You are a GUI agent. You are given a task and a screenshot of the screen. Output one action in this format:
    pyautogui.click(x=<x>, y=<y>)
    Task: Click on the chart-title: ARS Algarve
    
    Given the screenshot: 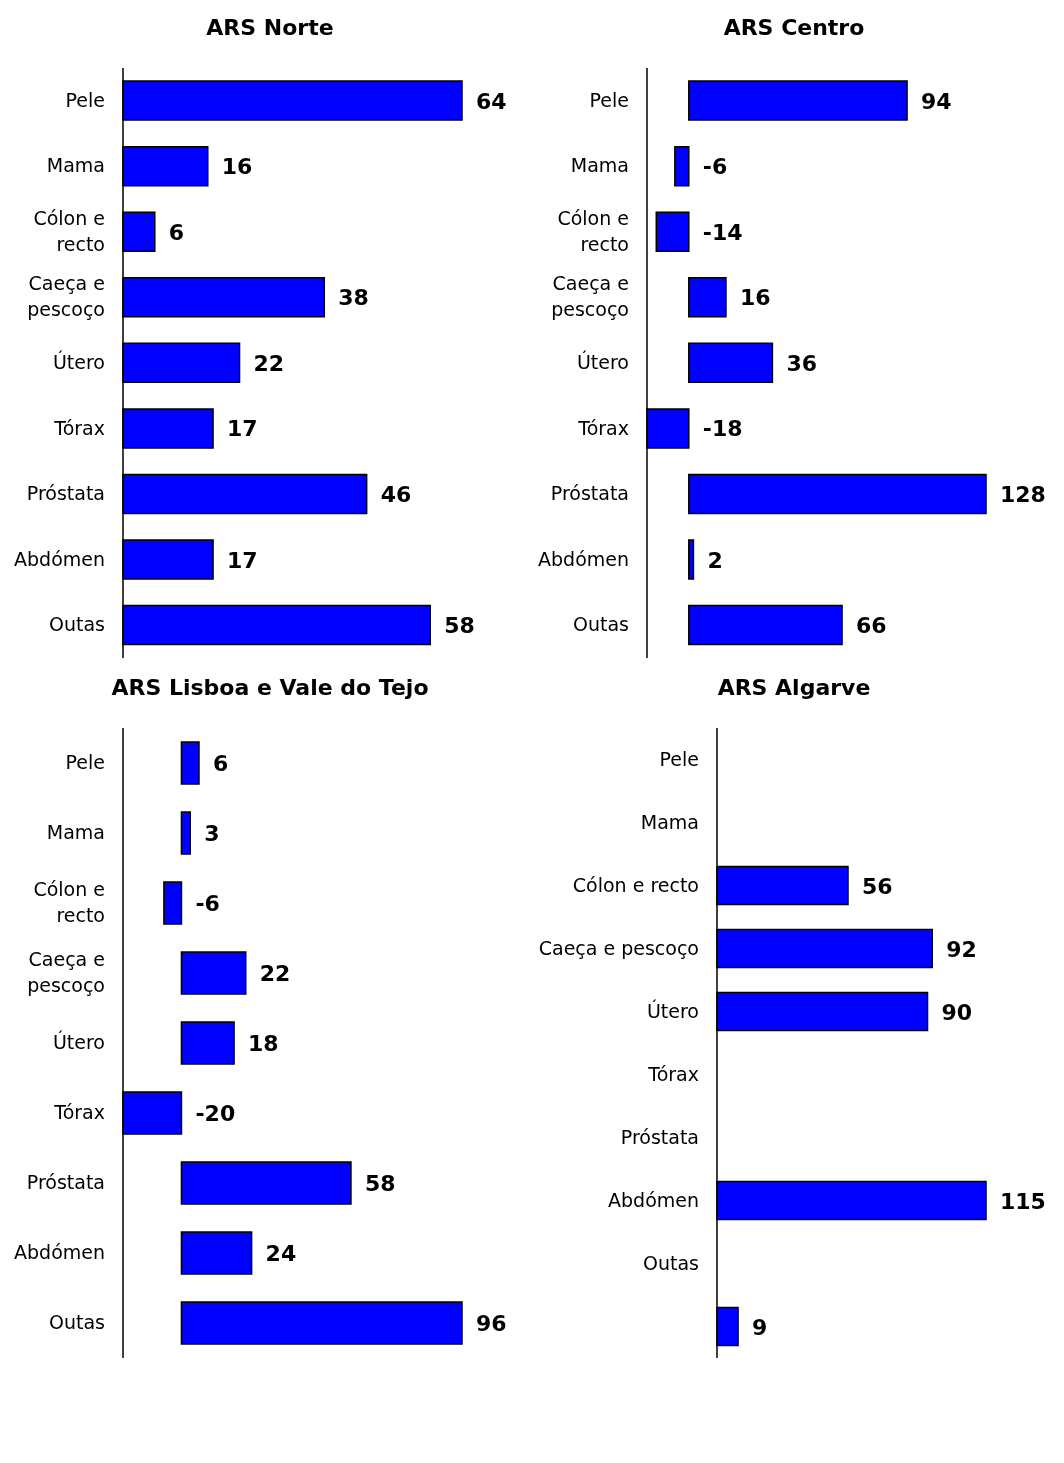 What is the action you would take?
    pyautogui.click(x=794, y=688)
    